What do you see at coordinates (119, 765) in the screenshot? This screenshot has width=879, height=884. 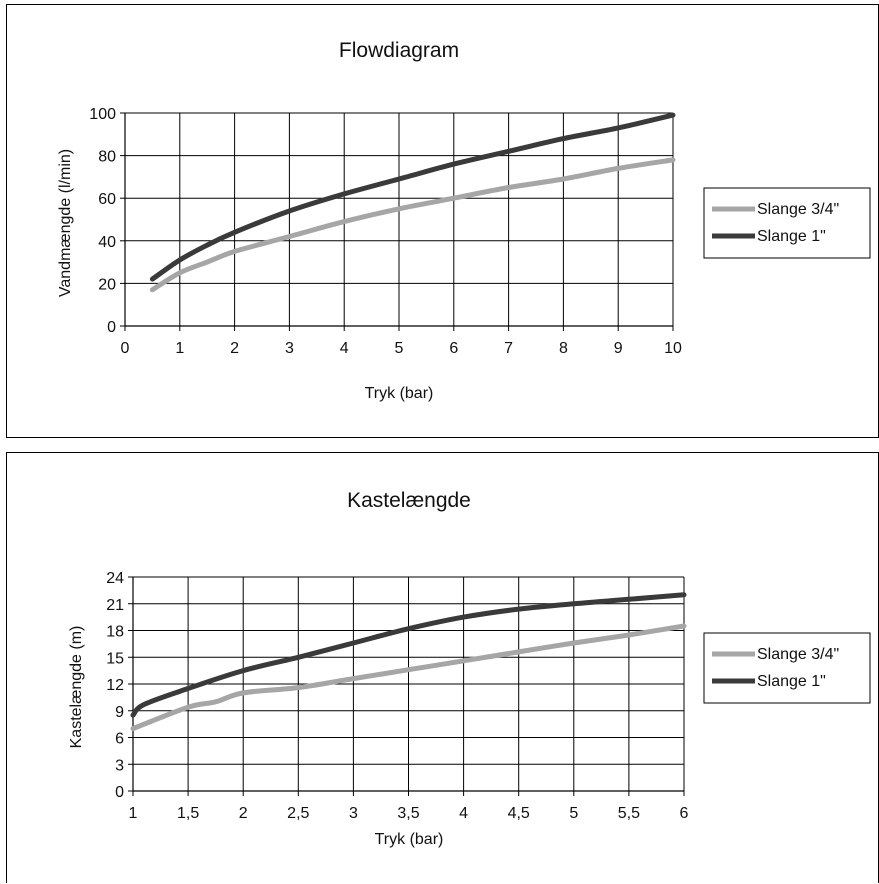 I see `y-tick-label: 3` at bounding box center [119, 765].